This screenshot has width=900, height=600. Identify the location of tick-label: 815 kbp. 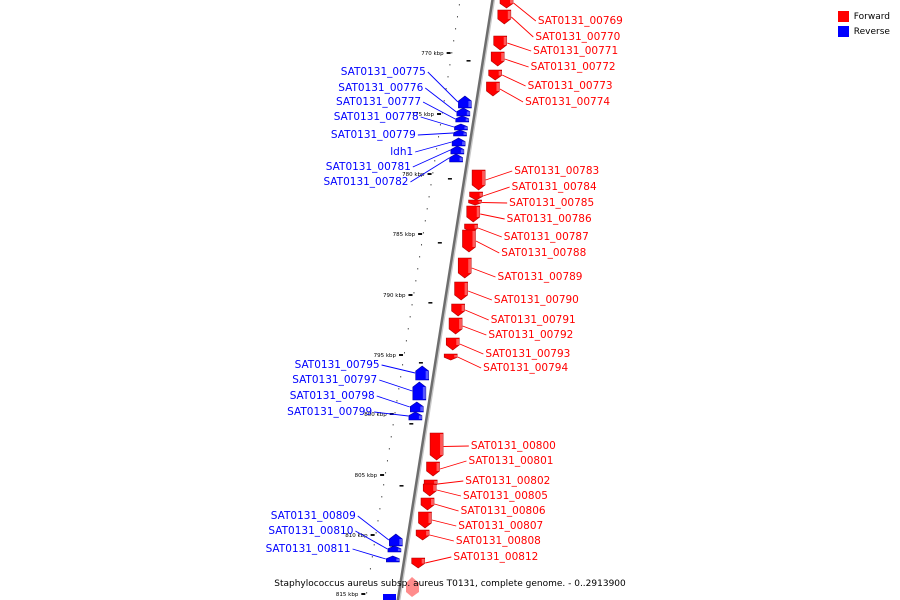
(347, 595).